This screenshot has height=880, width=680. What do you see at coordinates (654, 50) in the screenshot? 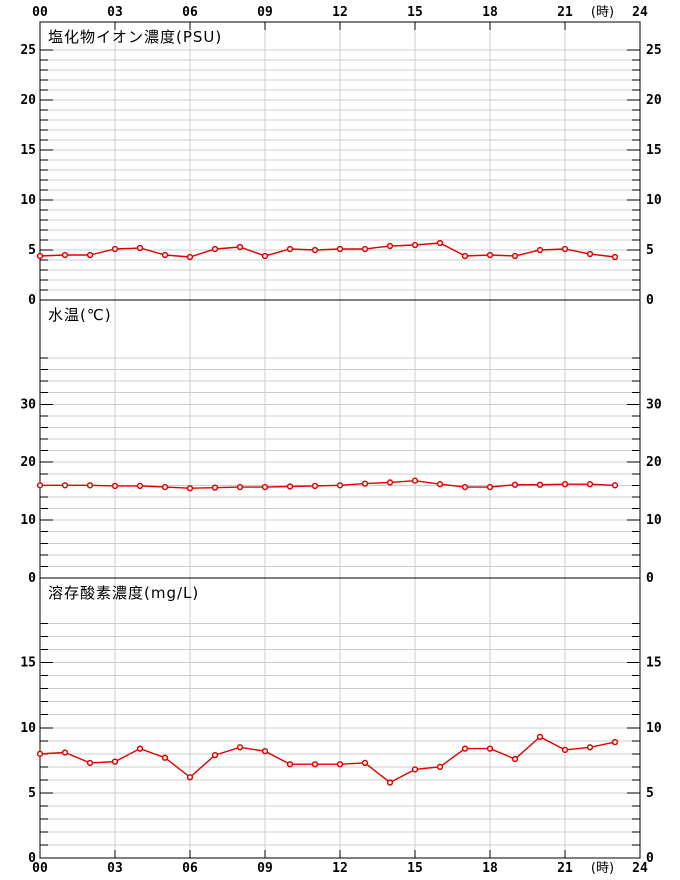
I see `y-axis-label-right: 25` at bounding box center [654, 50].